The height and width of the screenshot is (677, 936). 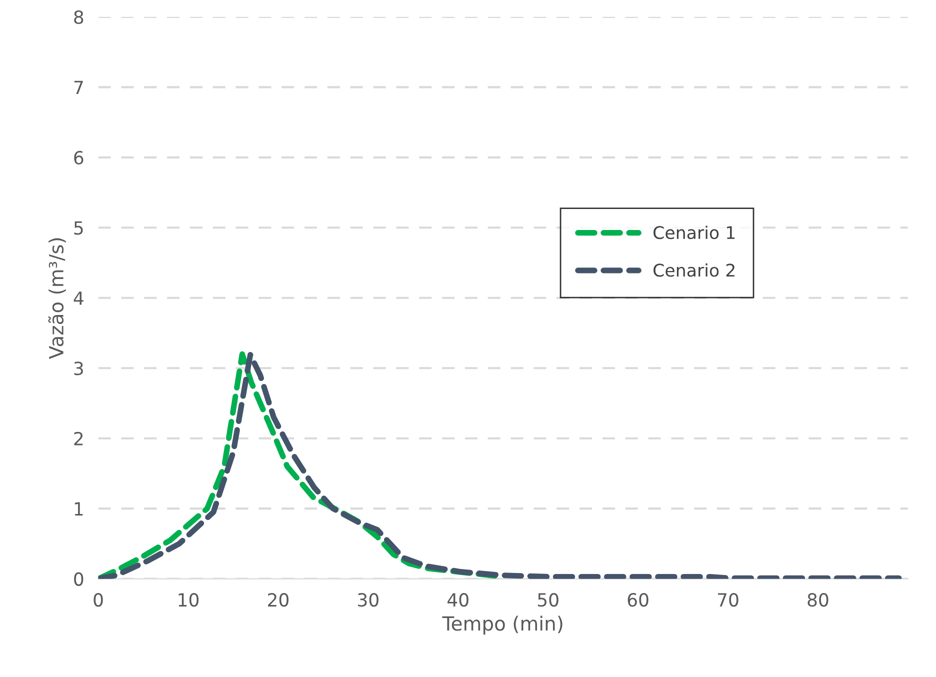 I want to click on legend-label: Cenario 2, so click(x=694, y=270).